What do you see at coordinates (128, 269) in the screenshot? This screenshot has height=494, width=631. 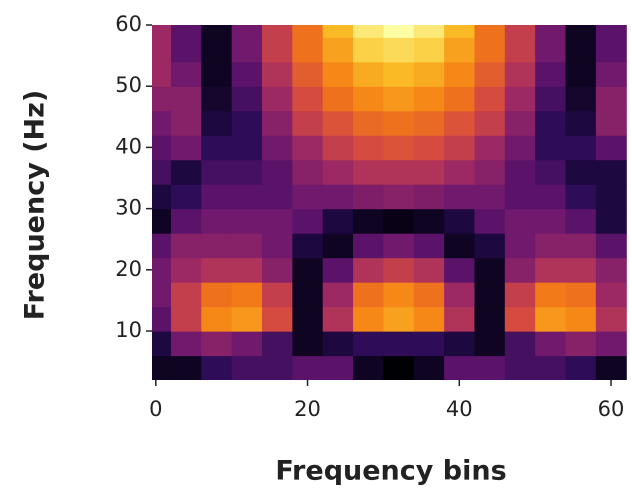 I see `y-tick-label: 20` at bounding box center [128, 269].